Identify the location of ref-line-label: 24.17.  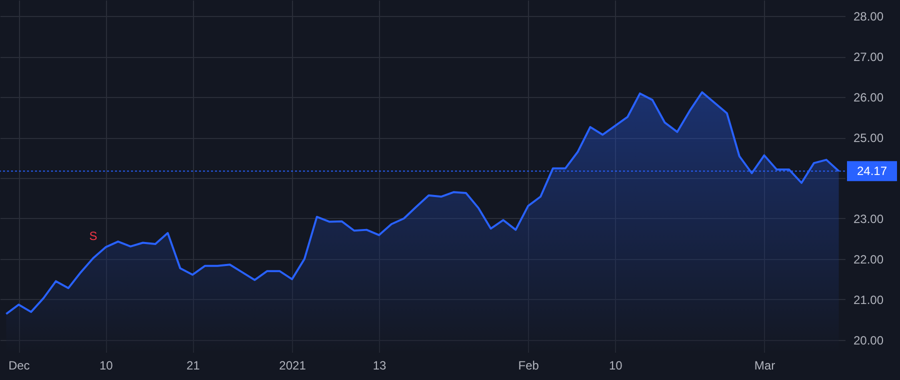
(872, 171).